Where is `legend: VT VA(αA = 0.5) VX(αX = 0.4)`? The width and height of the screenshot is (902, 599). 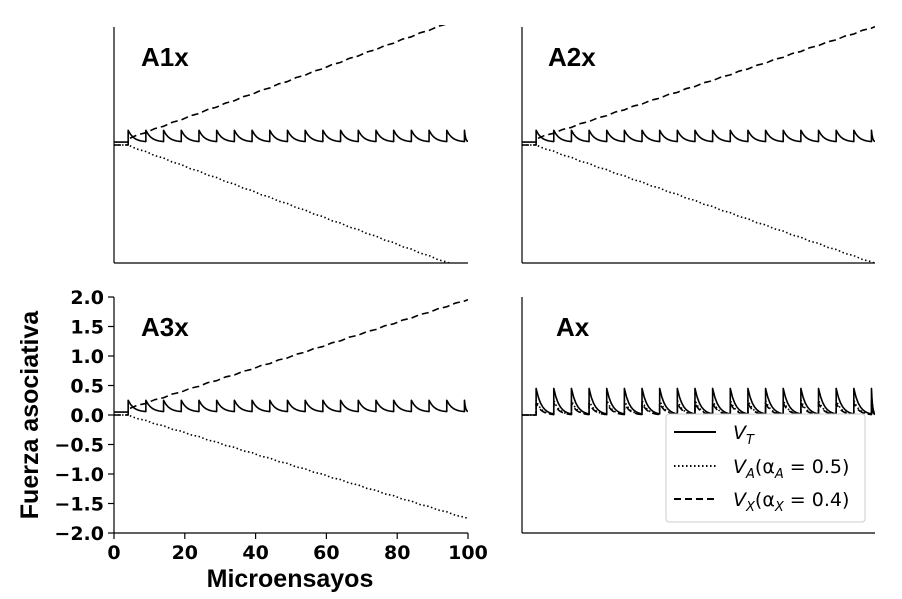 legend: VT VA(αA = 0.5) VX(αX = 0.4) is located at coordinates (765, 468).